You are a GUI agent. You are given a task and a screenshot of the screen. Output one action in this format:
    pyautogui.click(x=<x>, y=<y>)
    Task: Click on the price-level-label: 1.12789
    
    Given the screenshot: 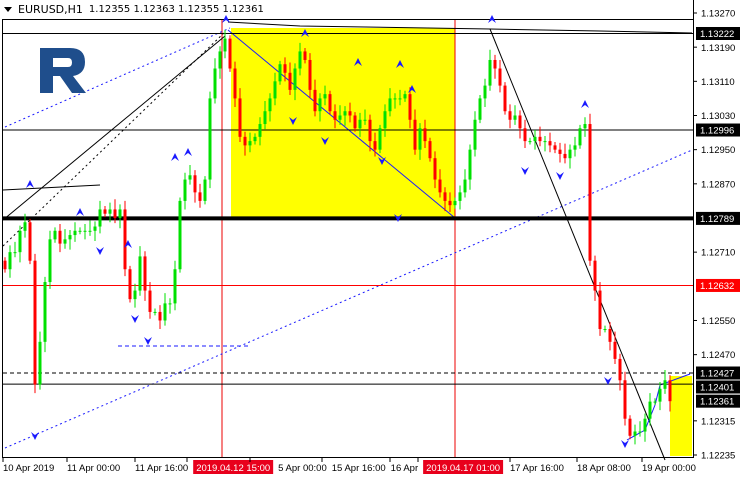 What is the action you would take?
    pyautogui.click(x=717, y=219)
    